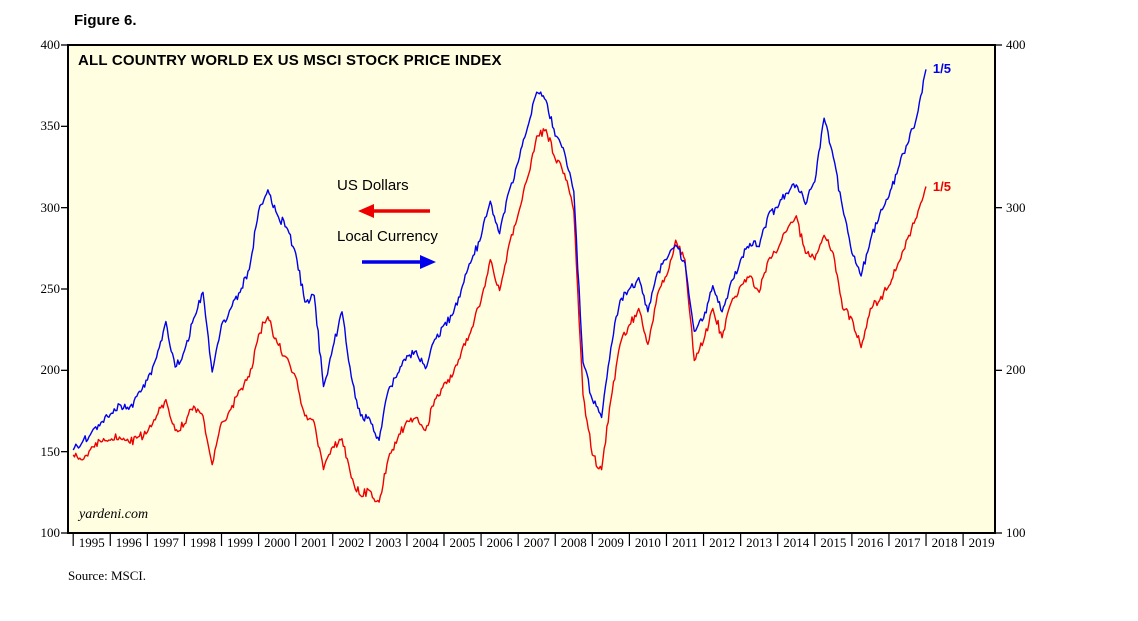 The image size is (1138, 621). Describe the element at coordinates (907, 542) in the screenshot. I see `x-axis-year-label: 2017` at that location.